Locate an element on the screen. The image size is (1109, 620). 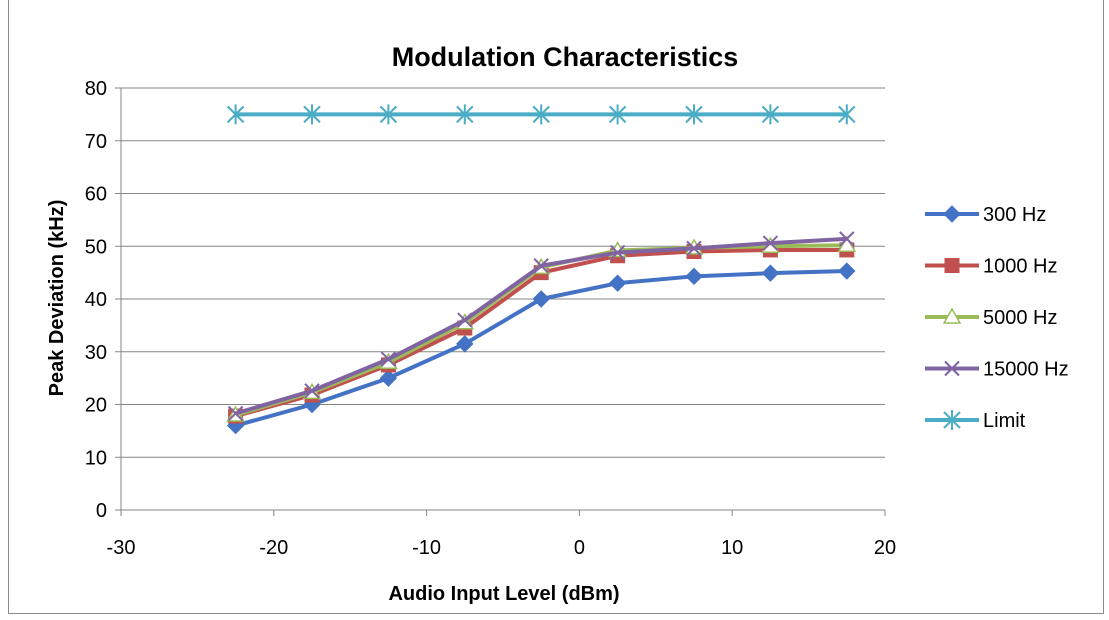
x-tick-label: -20 is located at coordinates (273, 548).